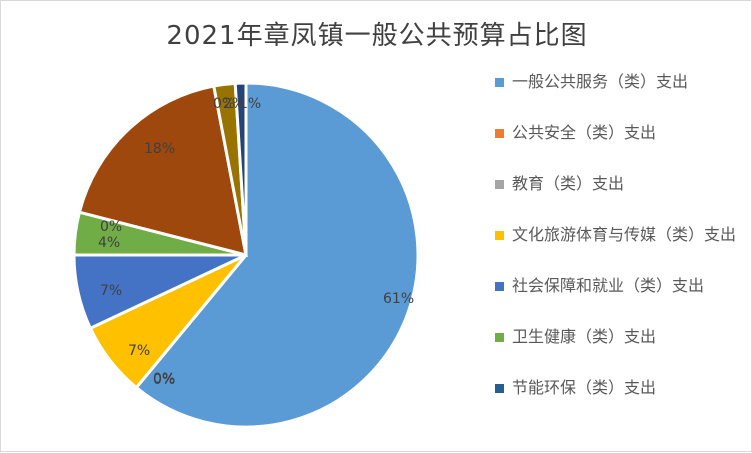  I want to click on legend-item: 节能环保（类）支出, so click(619, 388).